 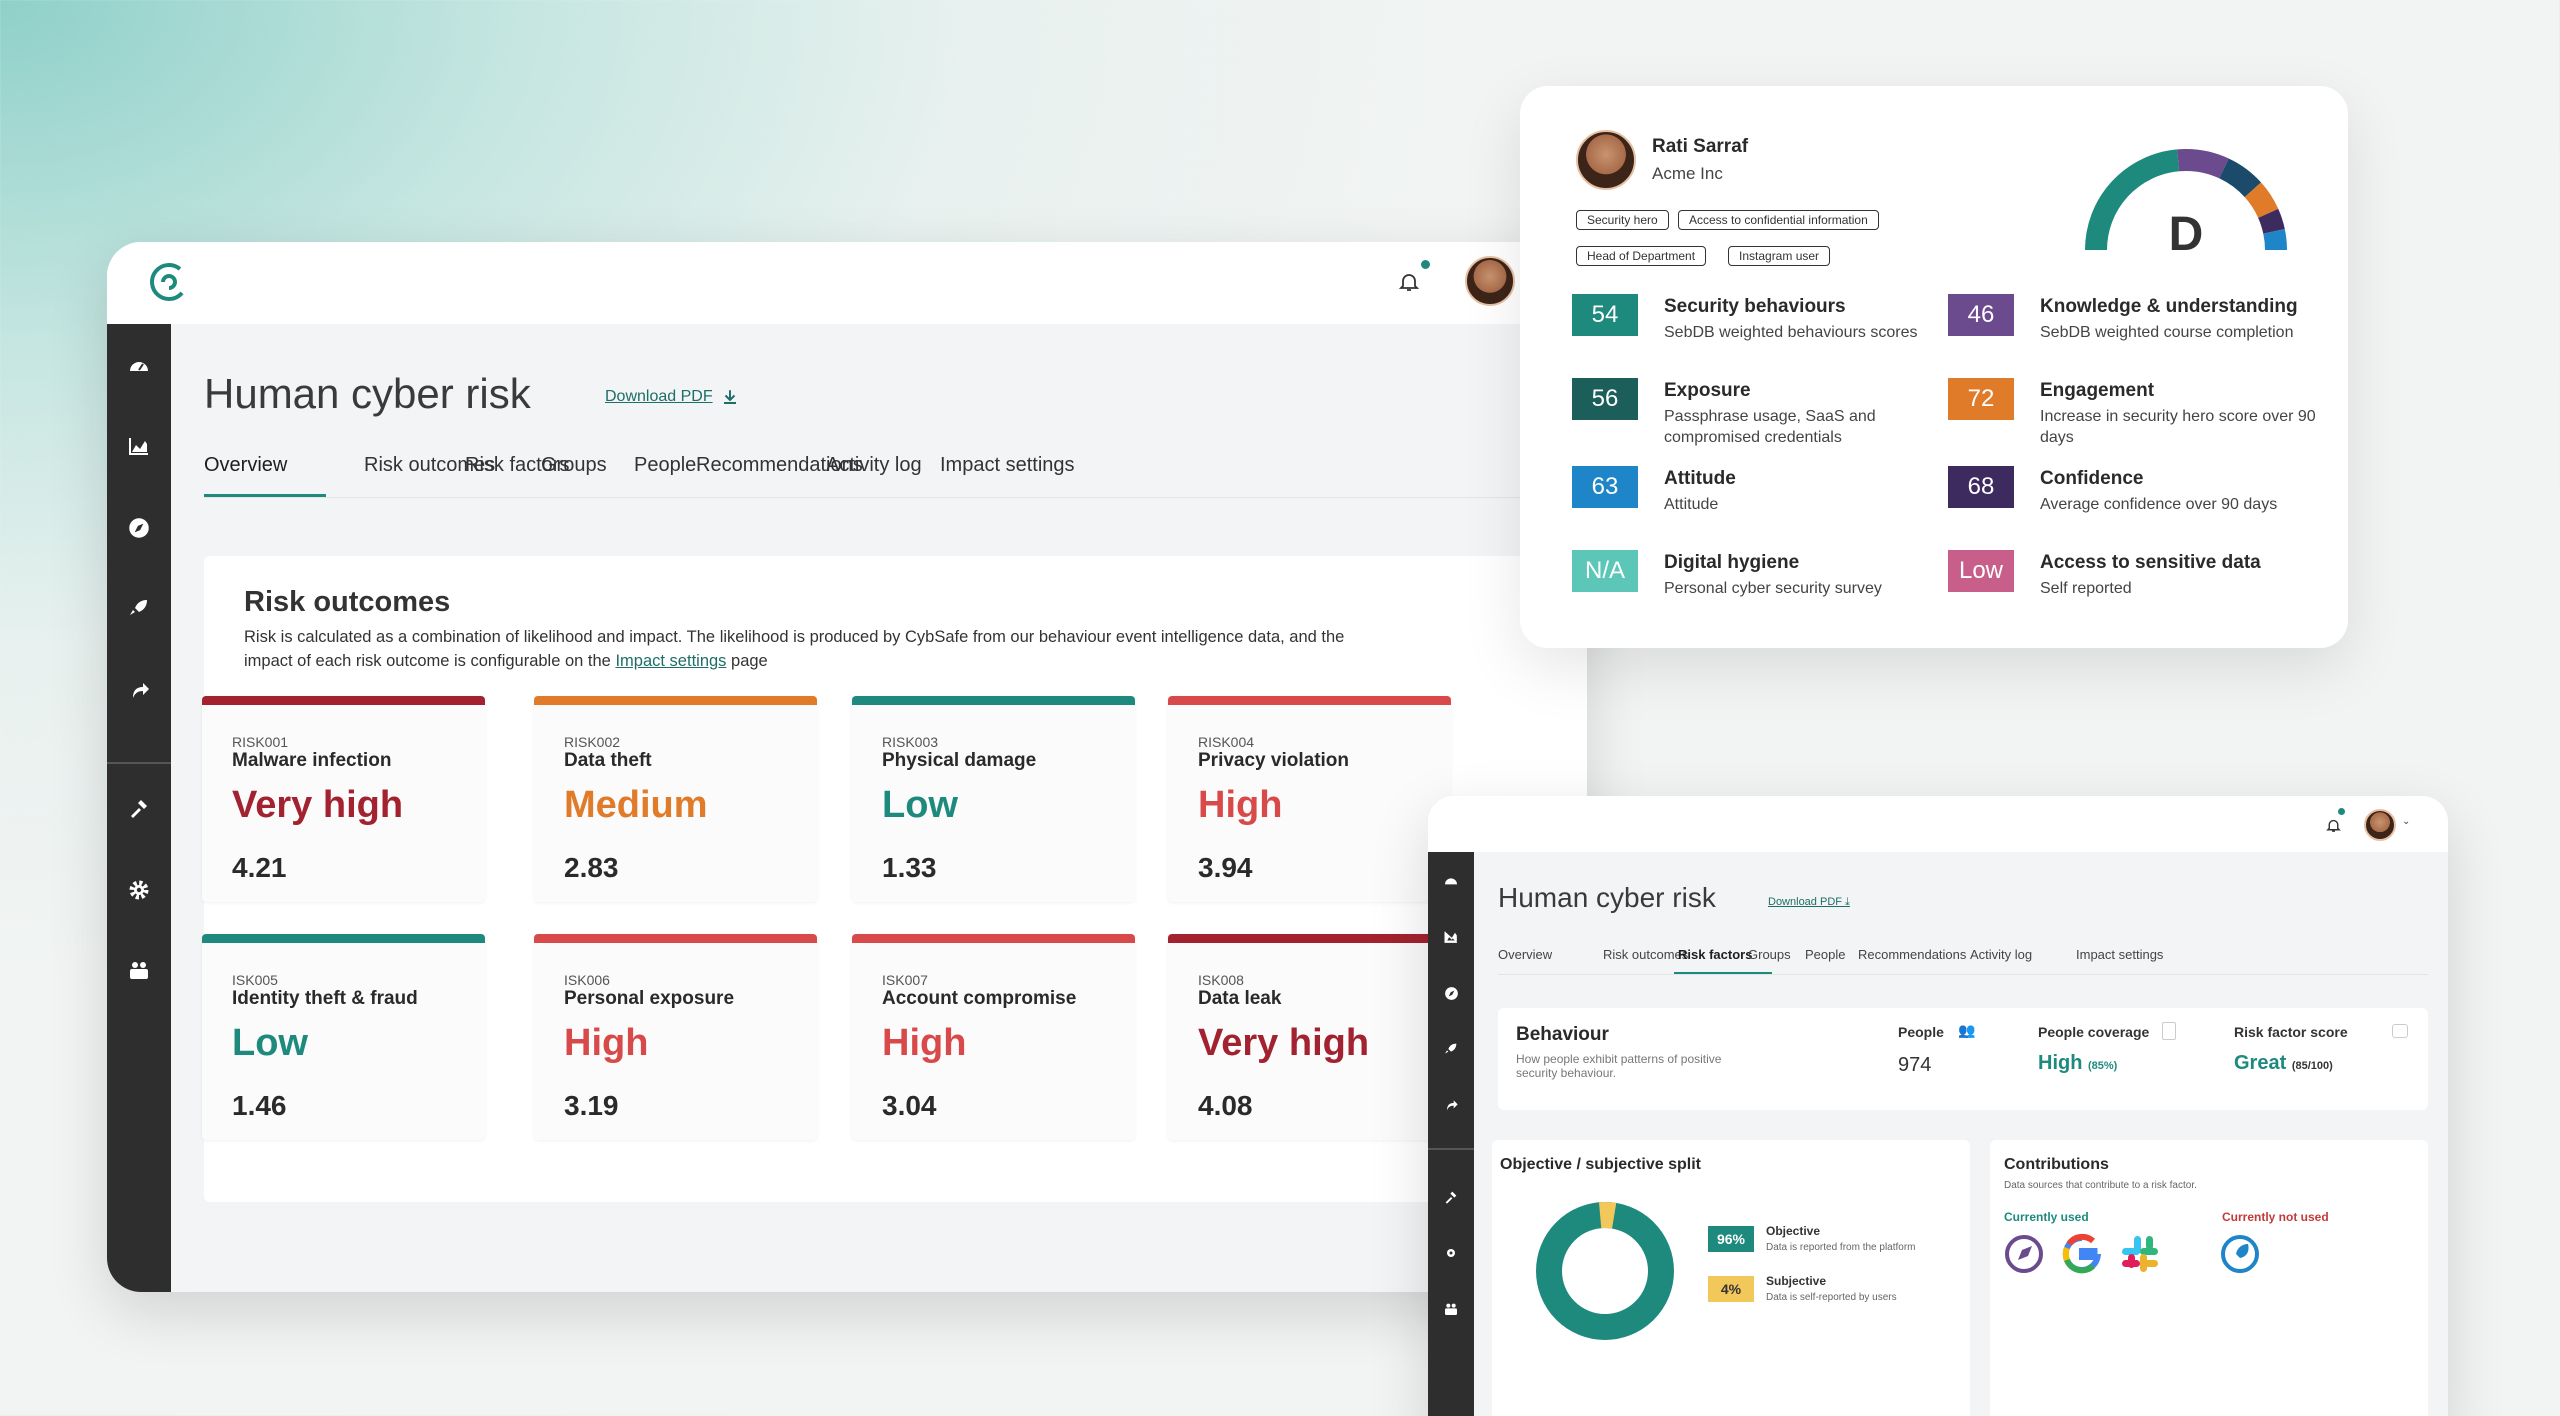 What do you see at coordinates (1791, 332) in the screenshot?
I see `metric-subtitle: SebDB weighted behaviours scores` at bounding box center [1791, 332].